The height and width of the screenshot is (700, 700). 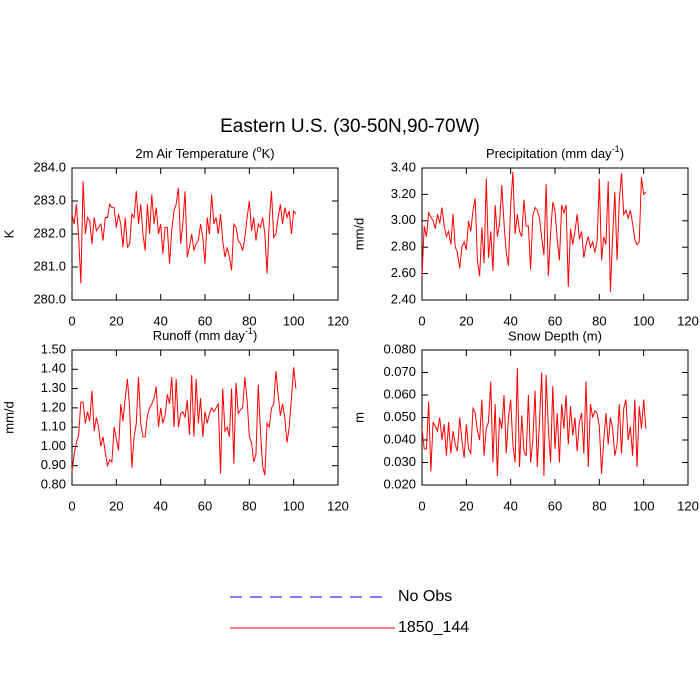 What do you see at coordinates (53, 406) in the screenshot?
I see `y-tick-label: 1.20` at bounding box center [53, 406].